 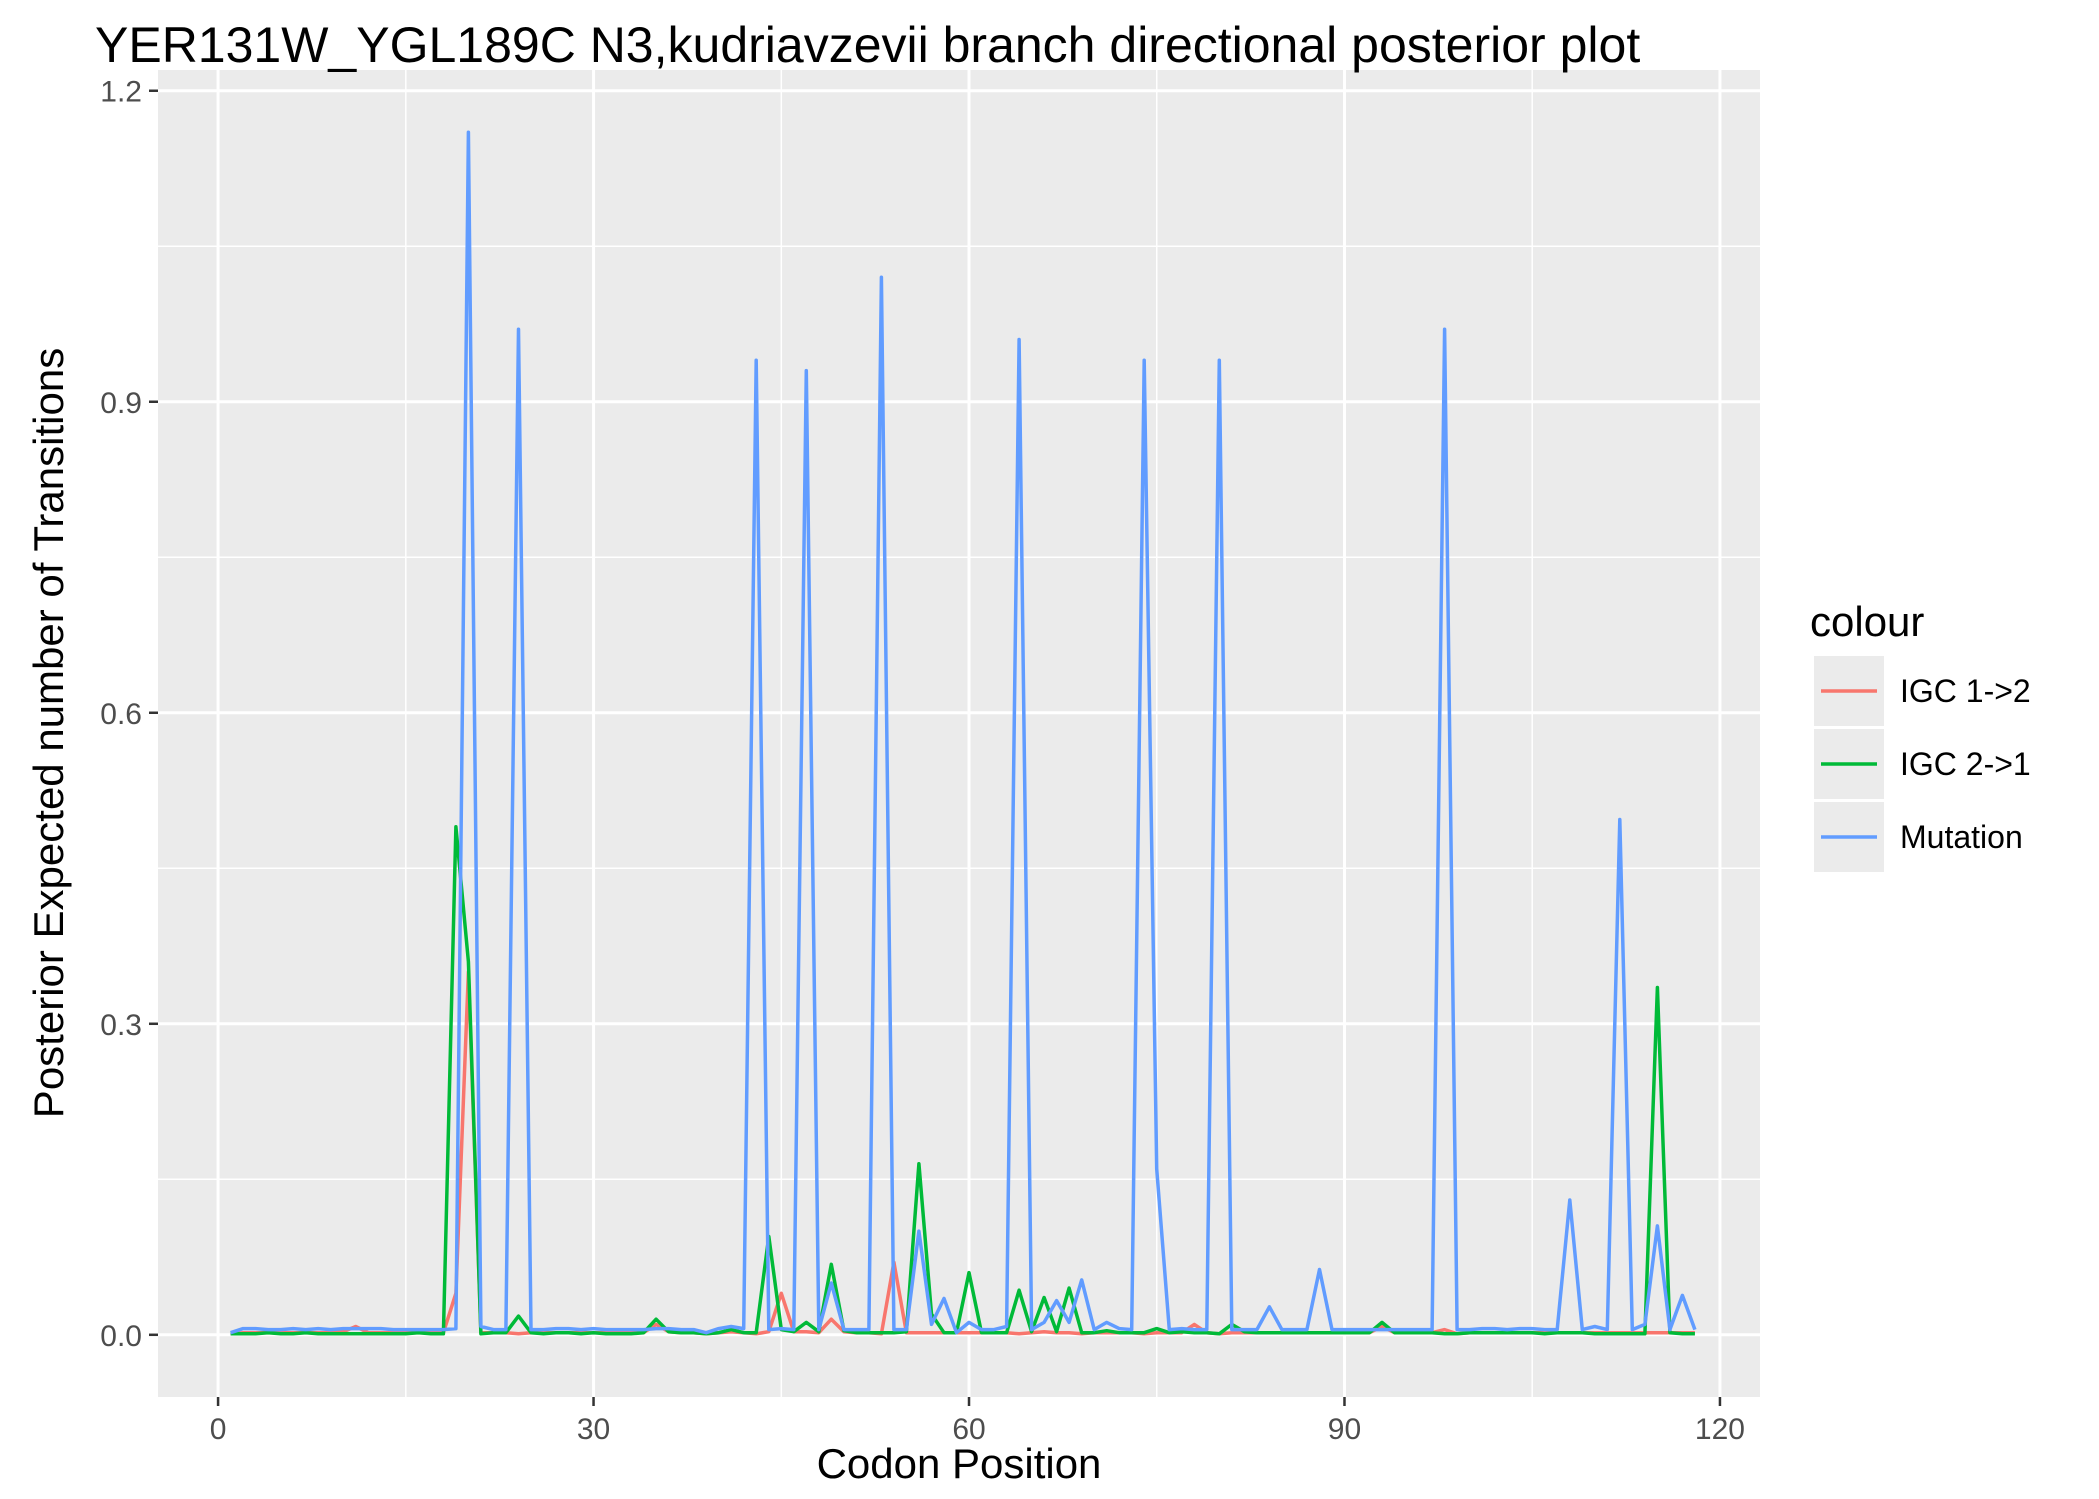 What do you see at coordinates (1720, 1429) in the screenshot?
I see `x-tick-label: 120` at bounding box center [1720, 1429].